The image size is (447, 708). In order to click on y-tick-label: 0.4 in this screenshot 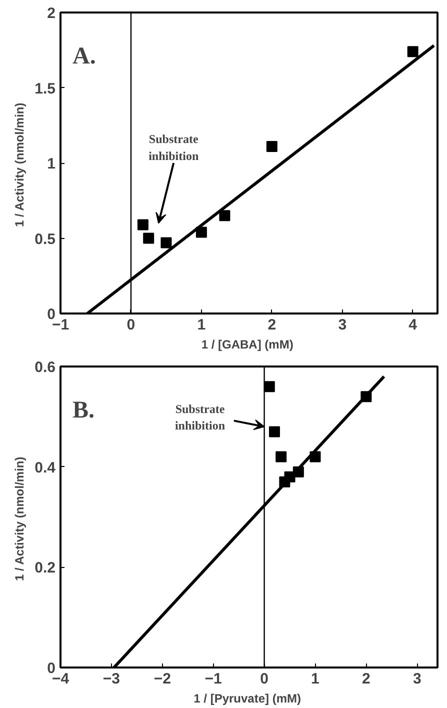, I will do `click(45, 467)`.